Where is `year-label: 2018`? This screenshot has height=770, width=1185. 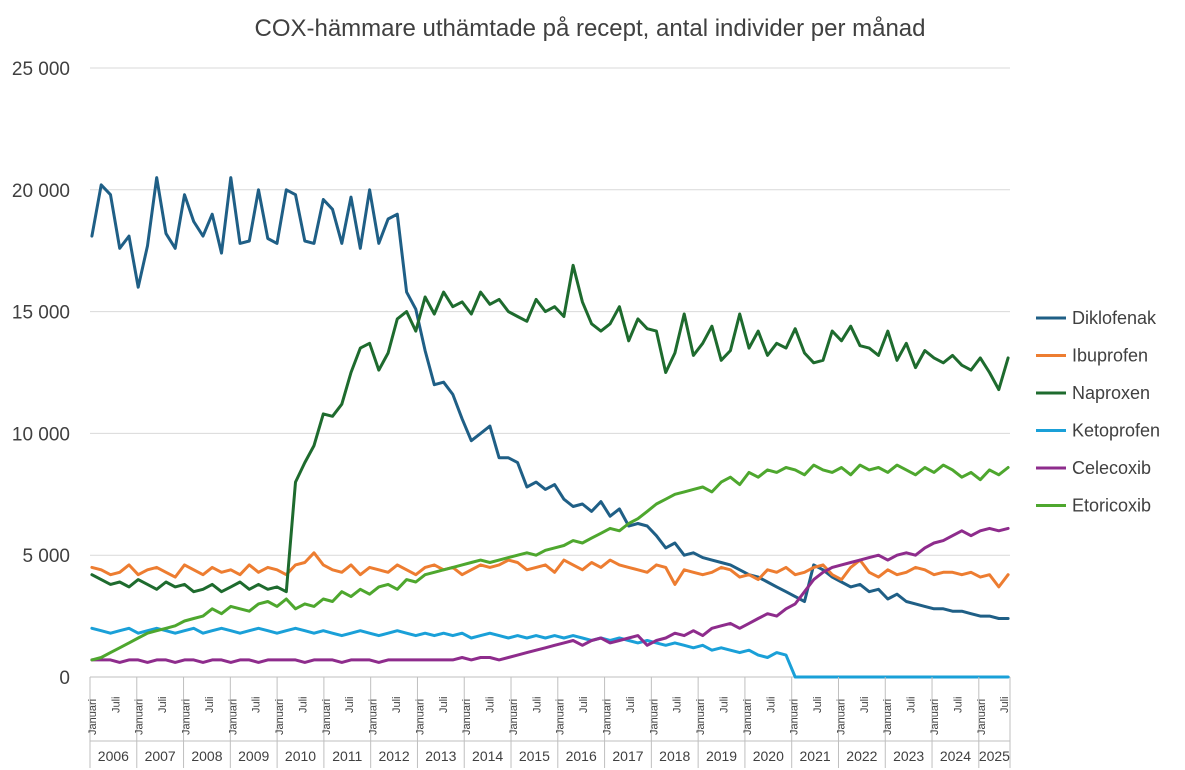 year-label: 2018 is located at coordinates (674, 756).